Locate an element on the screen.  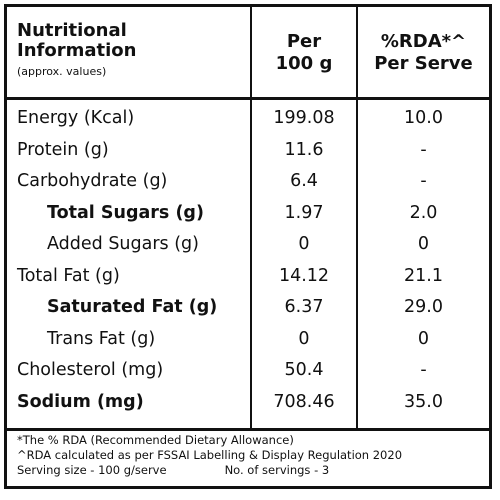
nutrient-name: Saturated Fat (g) is located at coordinates (132, 307).